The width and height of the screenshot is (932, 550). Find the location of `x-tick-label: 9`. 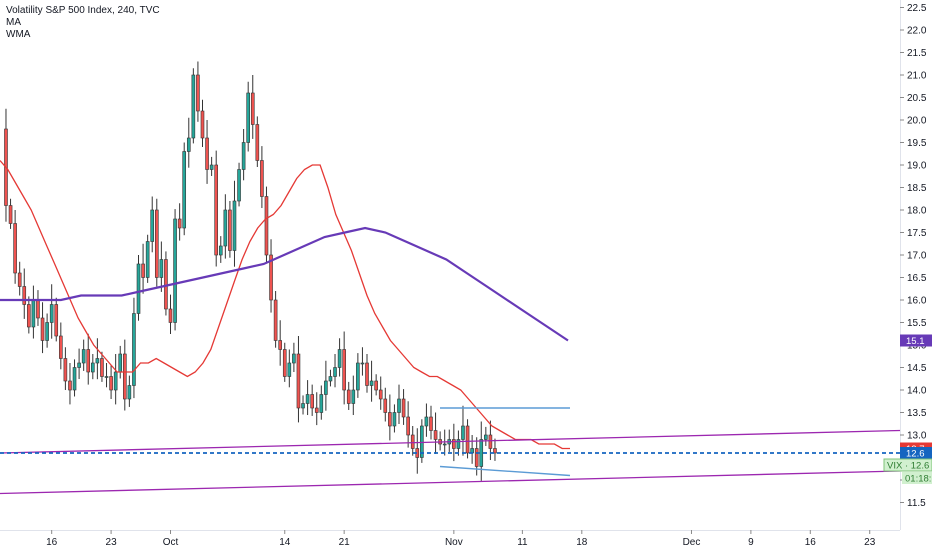

x-tick-label: 9 is located at coordinates (751, 542).